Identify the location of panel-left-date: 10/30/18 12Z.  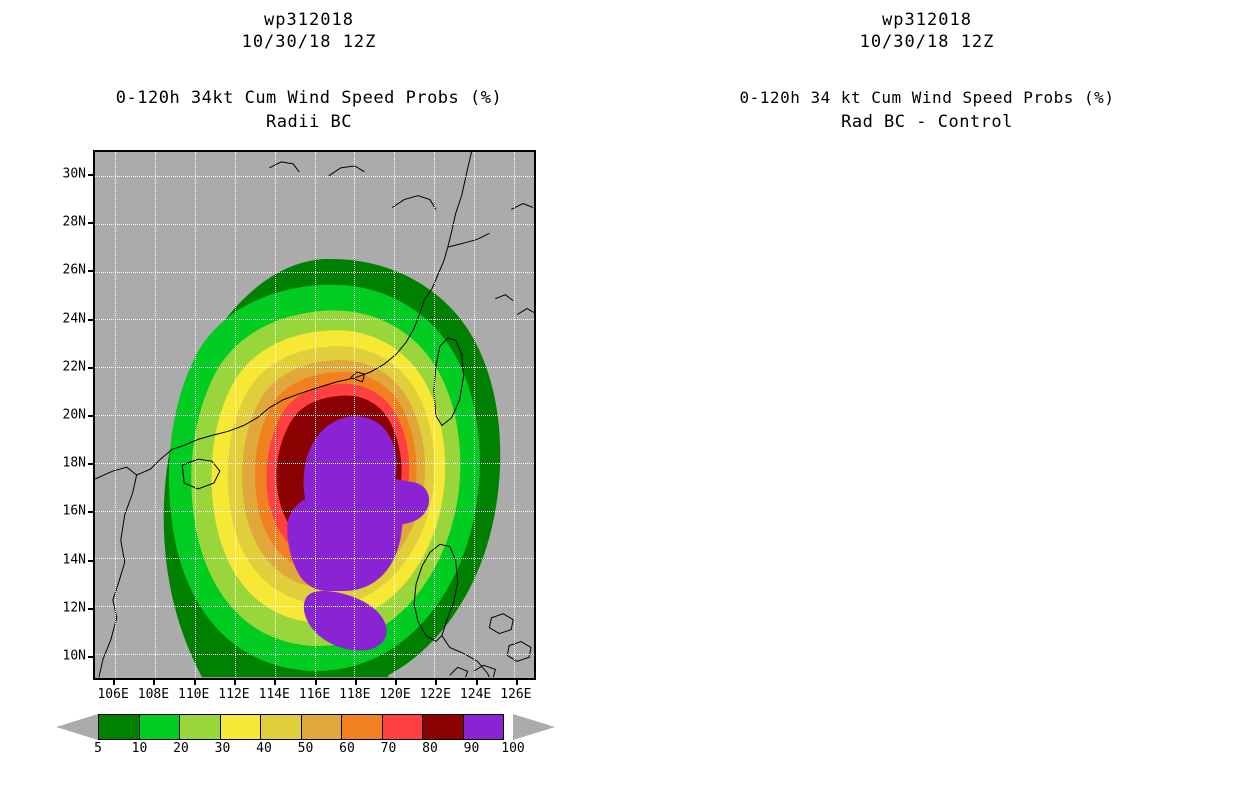
(309, 42).